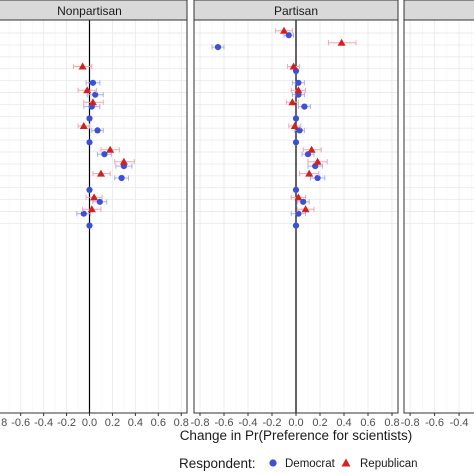 The width and height of the screenshot is (474, 474). Describe the element at coordinates (89, 11) in the screenshot. I see `facet-strip-label: Nonpartisan` at that location.